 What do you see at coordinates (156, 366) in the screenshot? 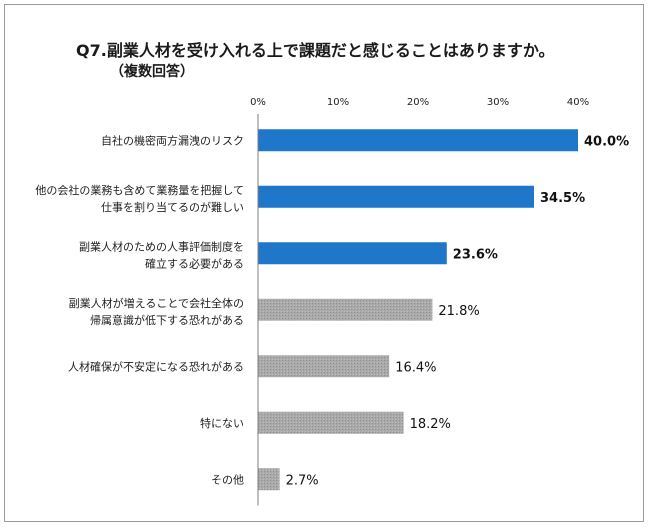
I see `category-label: 人材確保が不安定になる恐れがある` at bounding box center [156, 366].